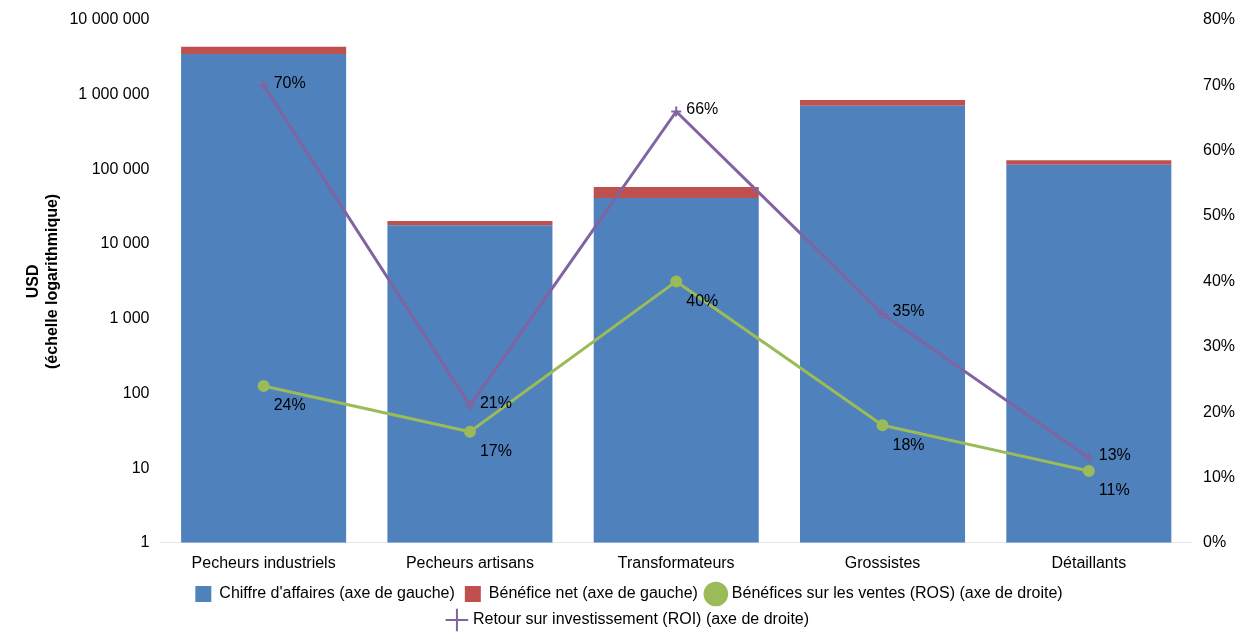  Describe the element at coordinates (1214, 542) in the screenshot. I see `y2-tick-label: 0%` at that location.